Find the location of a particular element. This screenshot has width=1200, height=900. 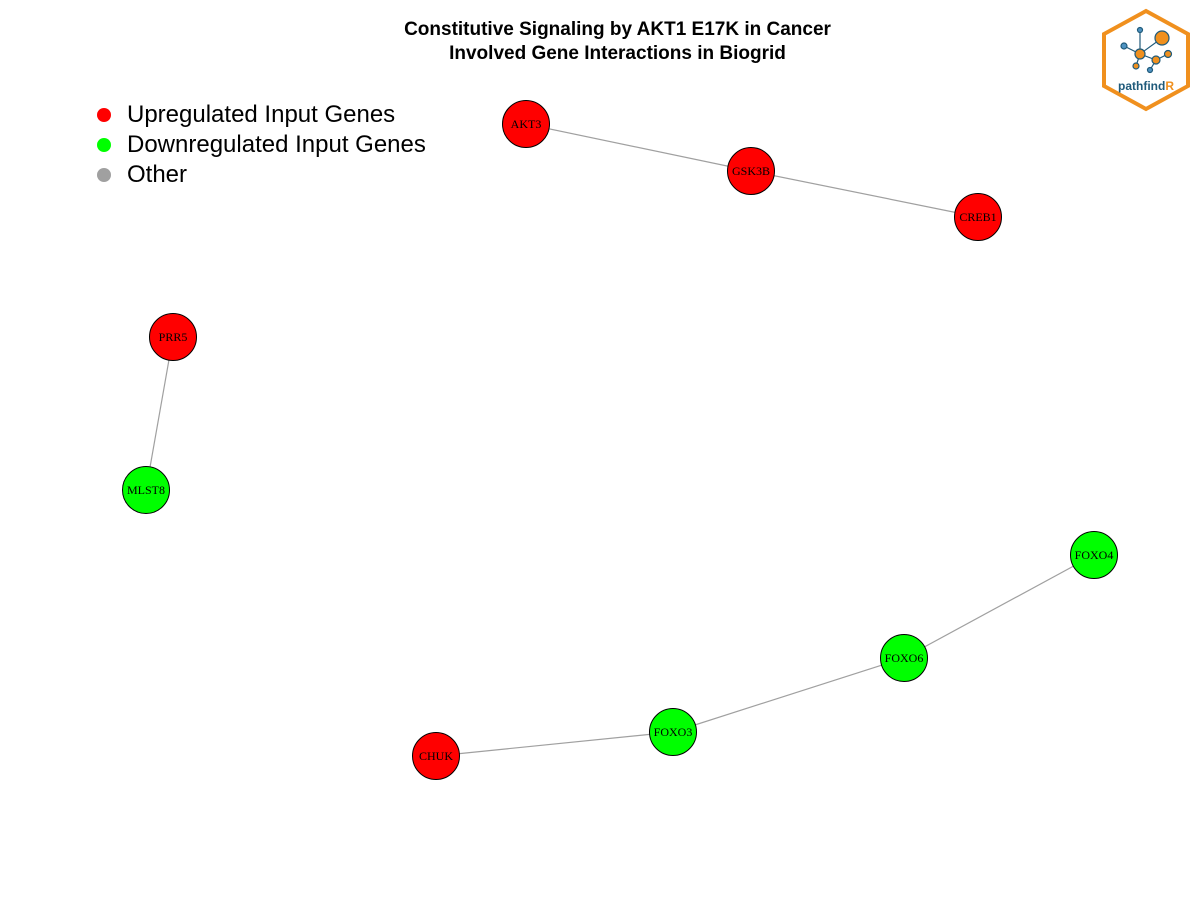

node-foxo6: FOXO6 is located at coordinates (904, 658).